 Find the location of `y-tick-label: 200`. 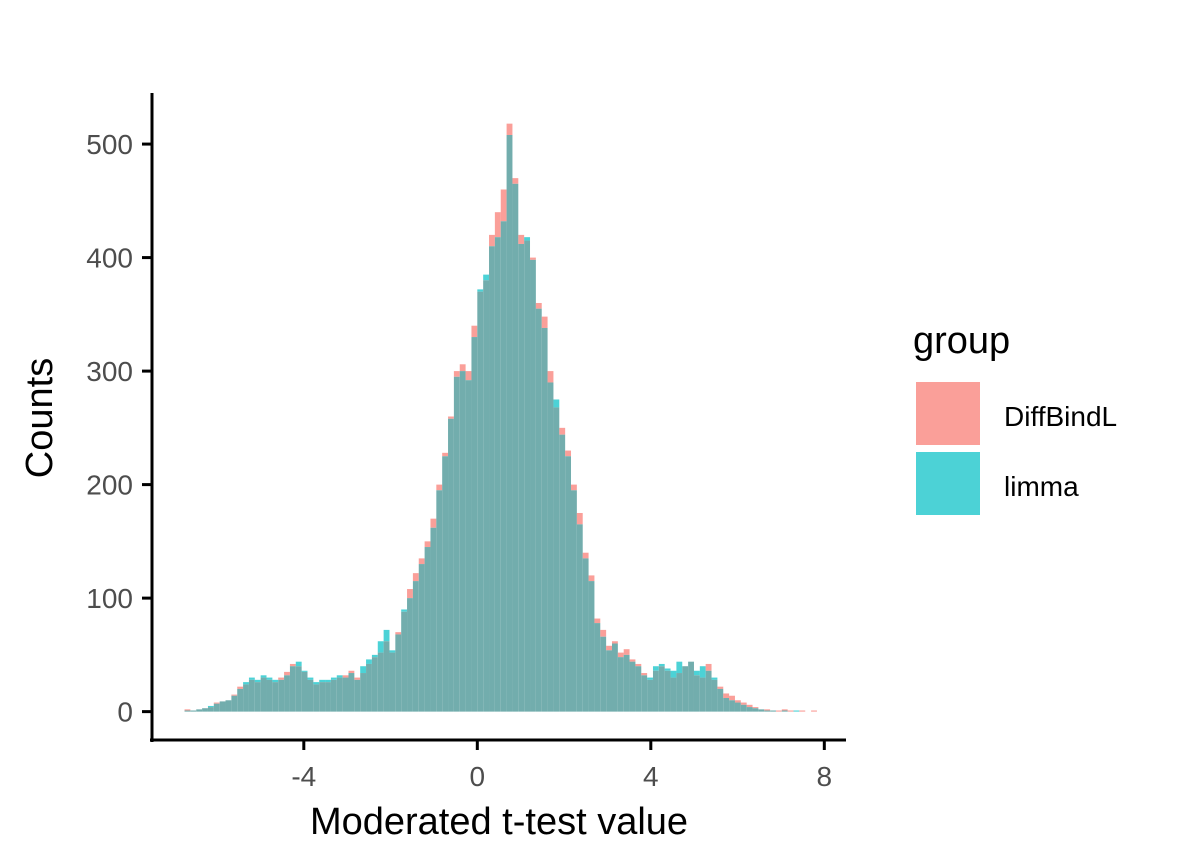

y-tick-label: 200 is located at coordinates (109, 485).